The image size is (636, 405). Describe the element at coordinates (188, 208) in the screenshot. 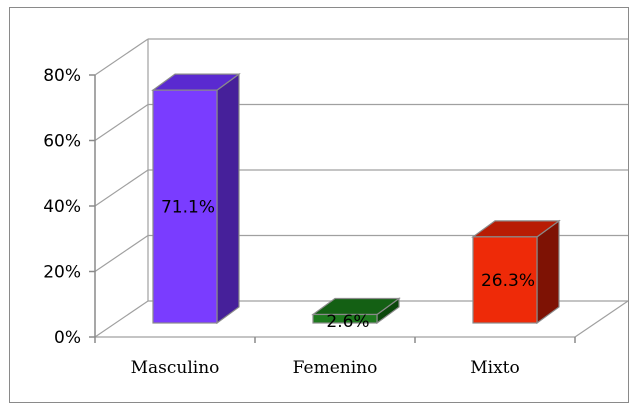

I see `data-label: 71.1%` at that location.